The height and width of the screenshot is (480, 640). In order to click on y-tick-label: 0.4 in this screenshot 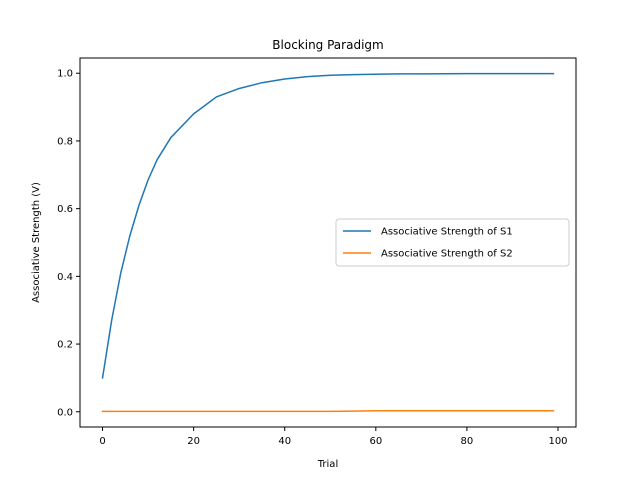, I will do `click(65, 277)`.